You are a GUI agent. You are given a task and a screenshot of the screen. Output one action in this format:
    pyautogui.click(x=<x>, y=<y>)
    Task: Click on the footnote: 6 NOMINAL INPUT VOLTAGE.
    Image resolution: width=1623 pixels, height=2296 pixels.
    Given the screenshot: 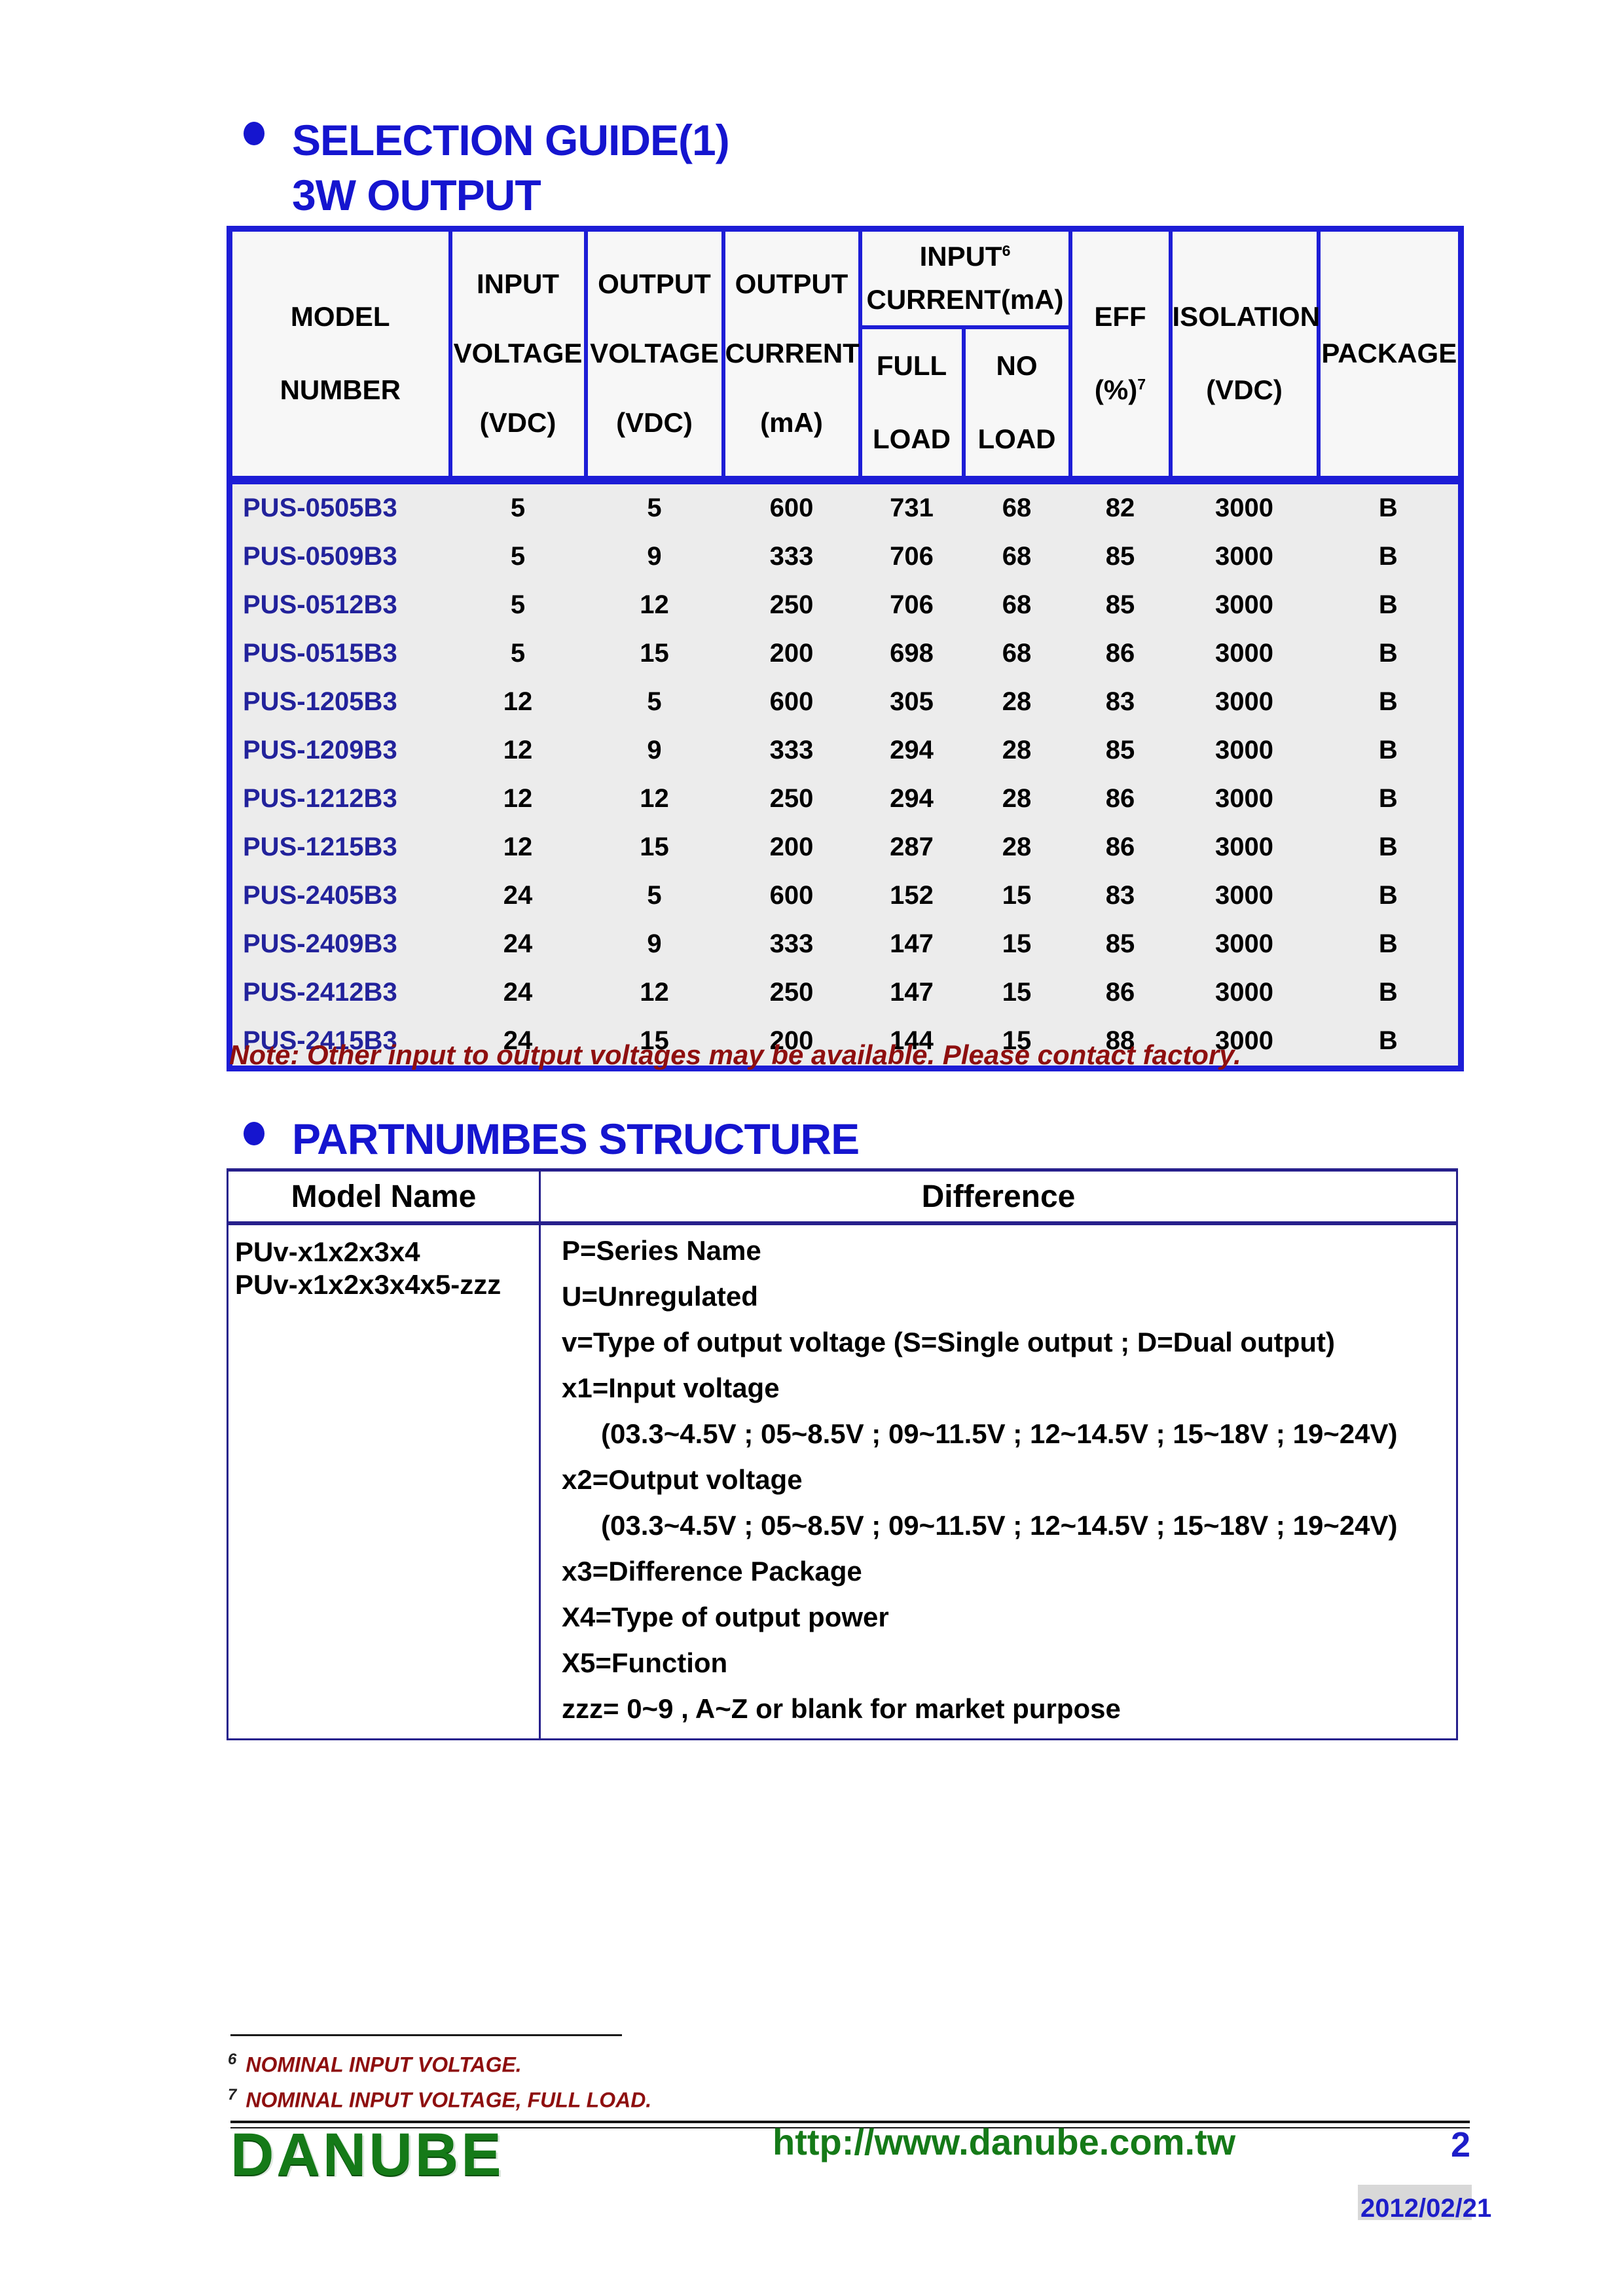 What is the action you would take?
    pyautogui.click(x=439, y=2062)
    